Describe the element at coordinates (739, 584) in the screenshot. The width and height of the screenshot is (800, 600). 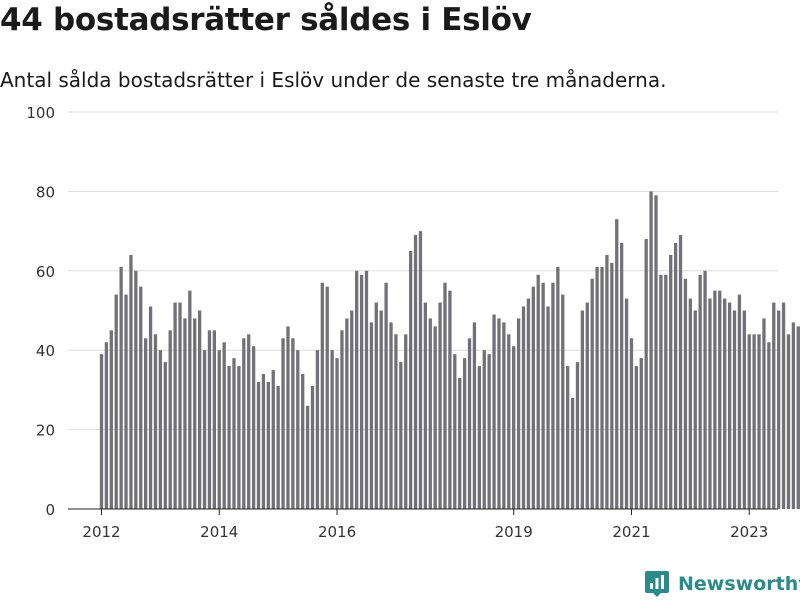
I see `brand-name: Newsworthy` at that location.